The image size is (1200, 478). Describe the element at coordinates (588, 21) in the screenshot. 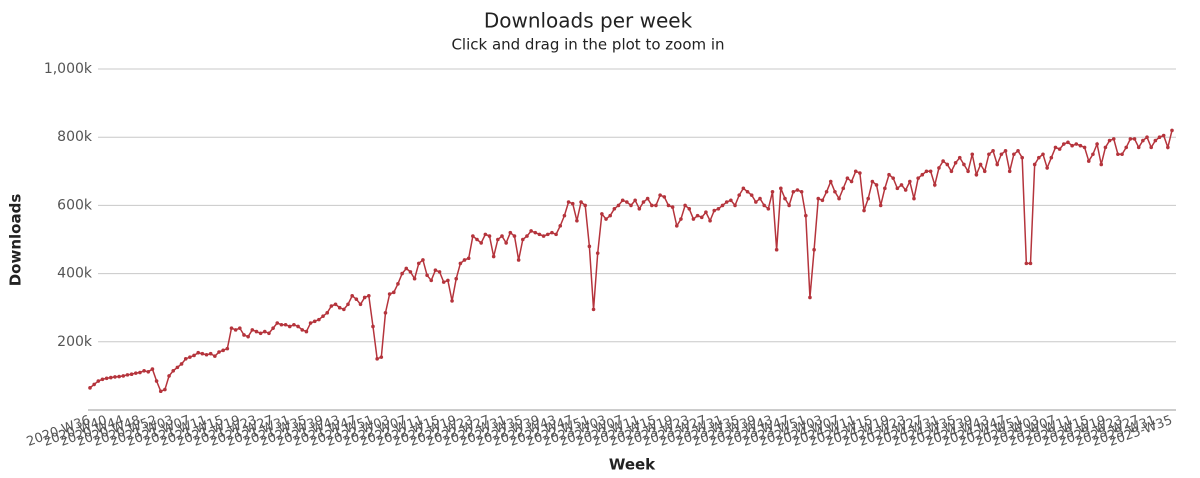

I see `chart-title: Downloads per week` at that location.